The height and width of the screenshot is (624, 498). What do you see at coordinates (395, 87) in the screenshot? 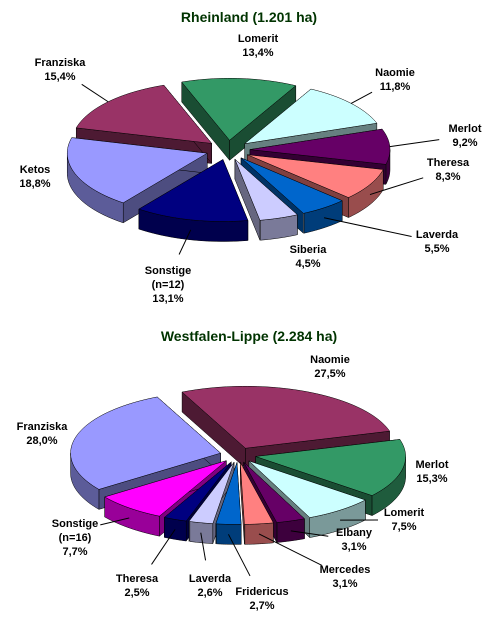
I see `slice-value-label: 11,8%` at bounding box center [395, 87].